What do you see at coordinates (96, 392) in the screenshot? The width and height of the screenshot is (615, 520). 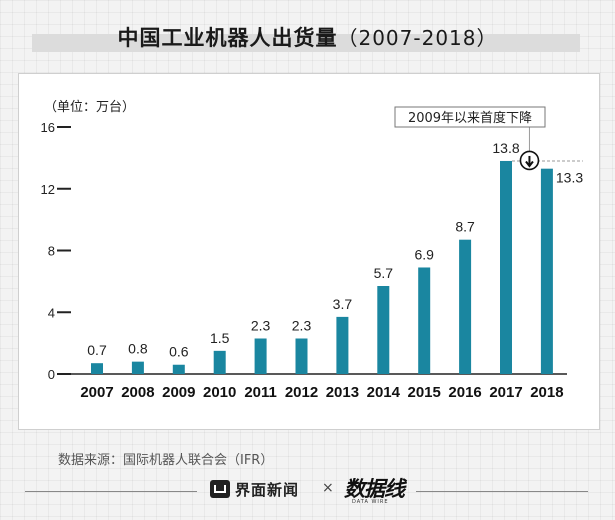 I see `x-tick-label: 2007` at bounding box center [96, 392].